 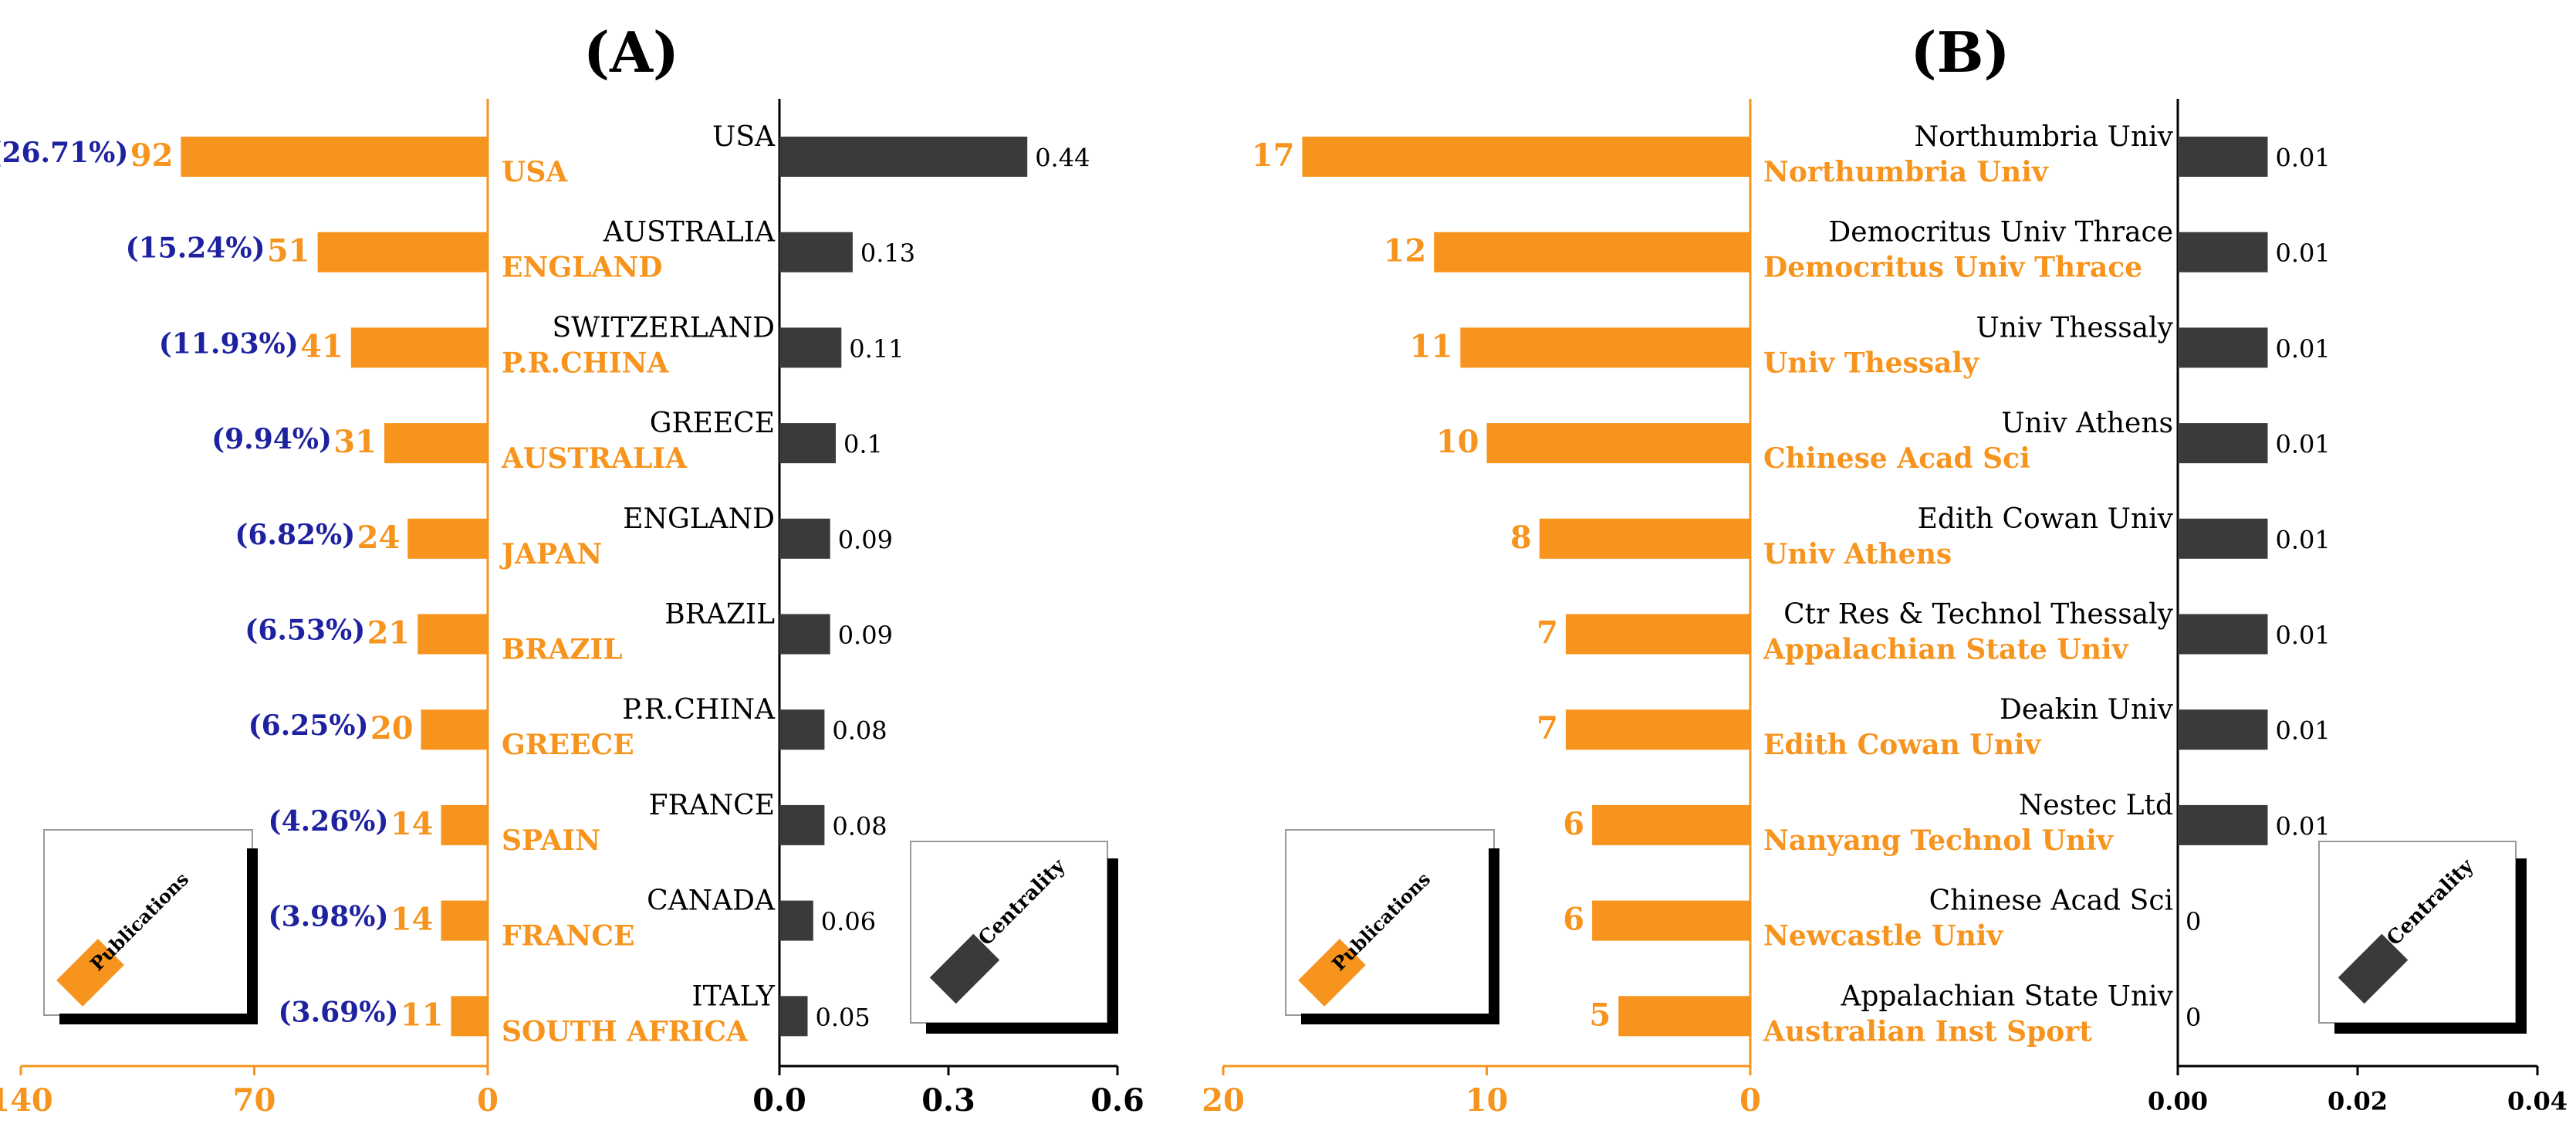 I want to click on centrality-category-label: Democritus Univ Thrace, so click(x=2000, y=233).